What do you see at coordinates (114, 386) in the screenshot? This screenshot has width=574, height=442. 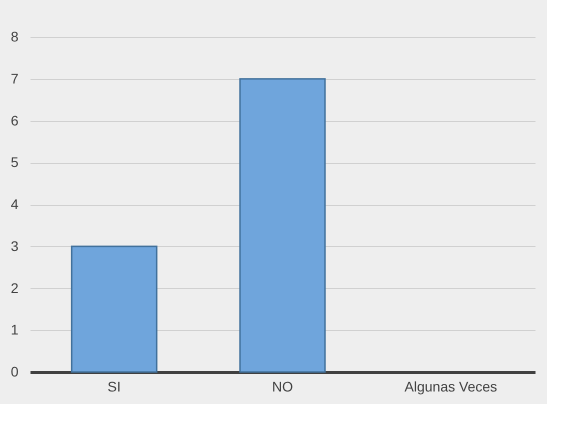 I see `x-tick-label: SI` at bounding box center [114, 386].